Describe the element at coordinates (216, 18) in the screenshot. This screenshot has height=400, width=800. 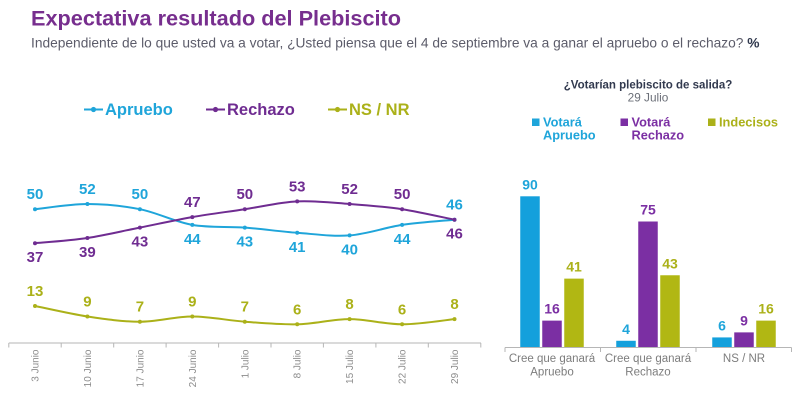
I see `svg-text:Expectativa resultado del Pleb: Expectativa resultado del Plebiscito` at that location.